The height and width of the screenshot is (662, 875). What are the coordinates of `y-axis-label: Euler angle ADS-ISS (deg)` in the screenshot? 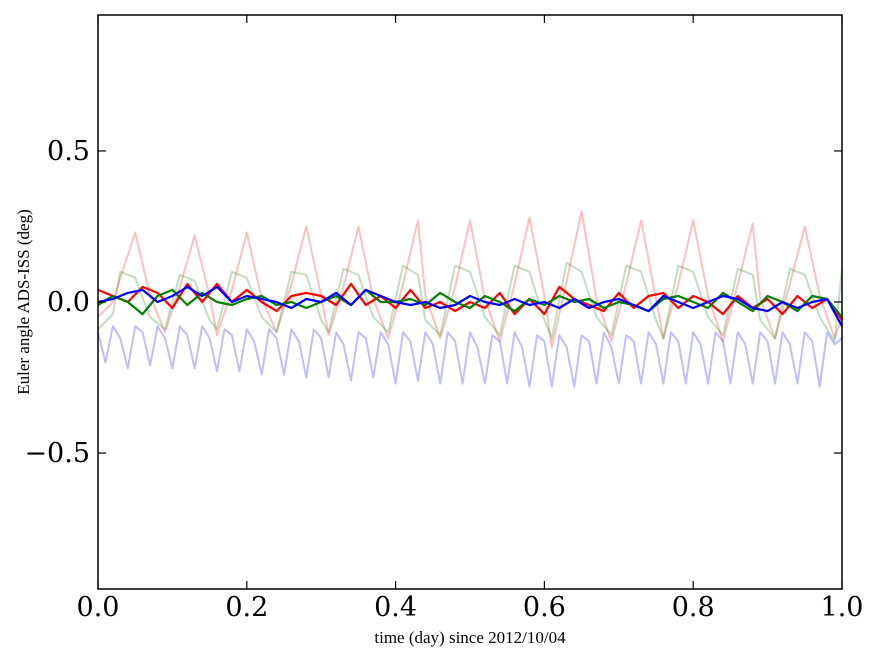 It's located at (23, 302).